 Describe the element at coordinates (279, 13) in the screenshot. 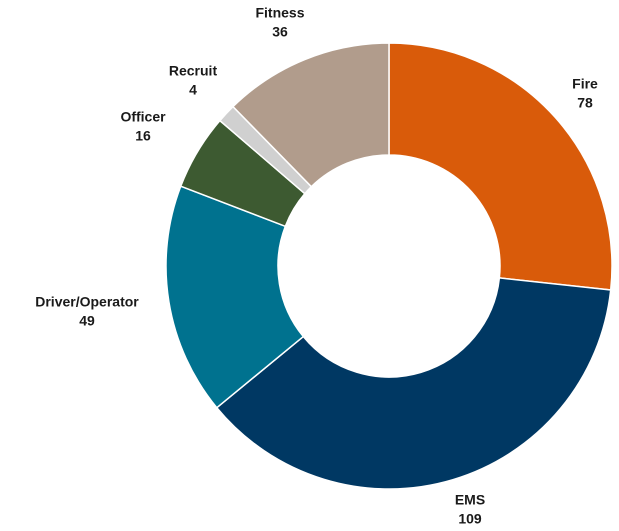

I see `slice-label: Fitness` at that location.